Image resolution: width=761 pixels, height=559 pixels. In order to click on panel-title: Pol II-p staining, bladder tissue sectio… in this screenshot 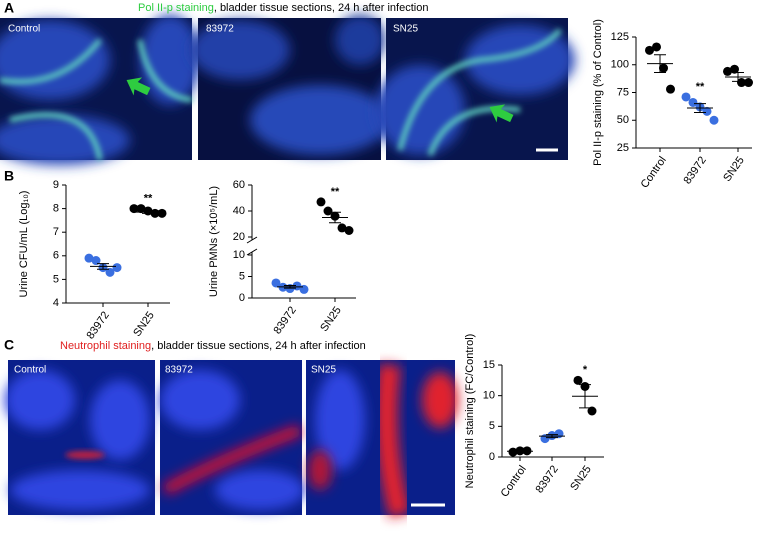, I will do `click(283, 8)`.